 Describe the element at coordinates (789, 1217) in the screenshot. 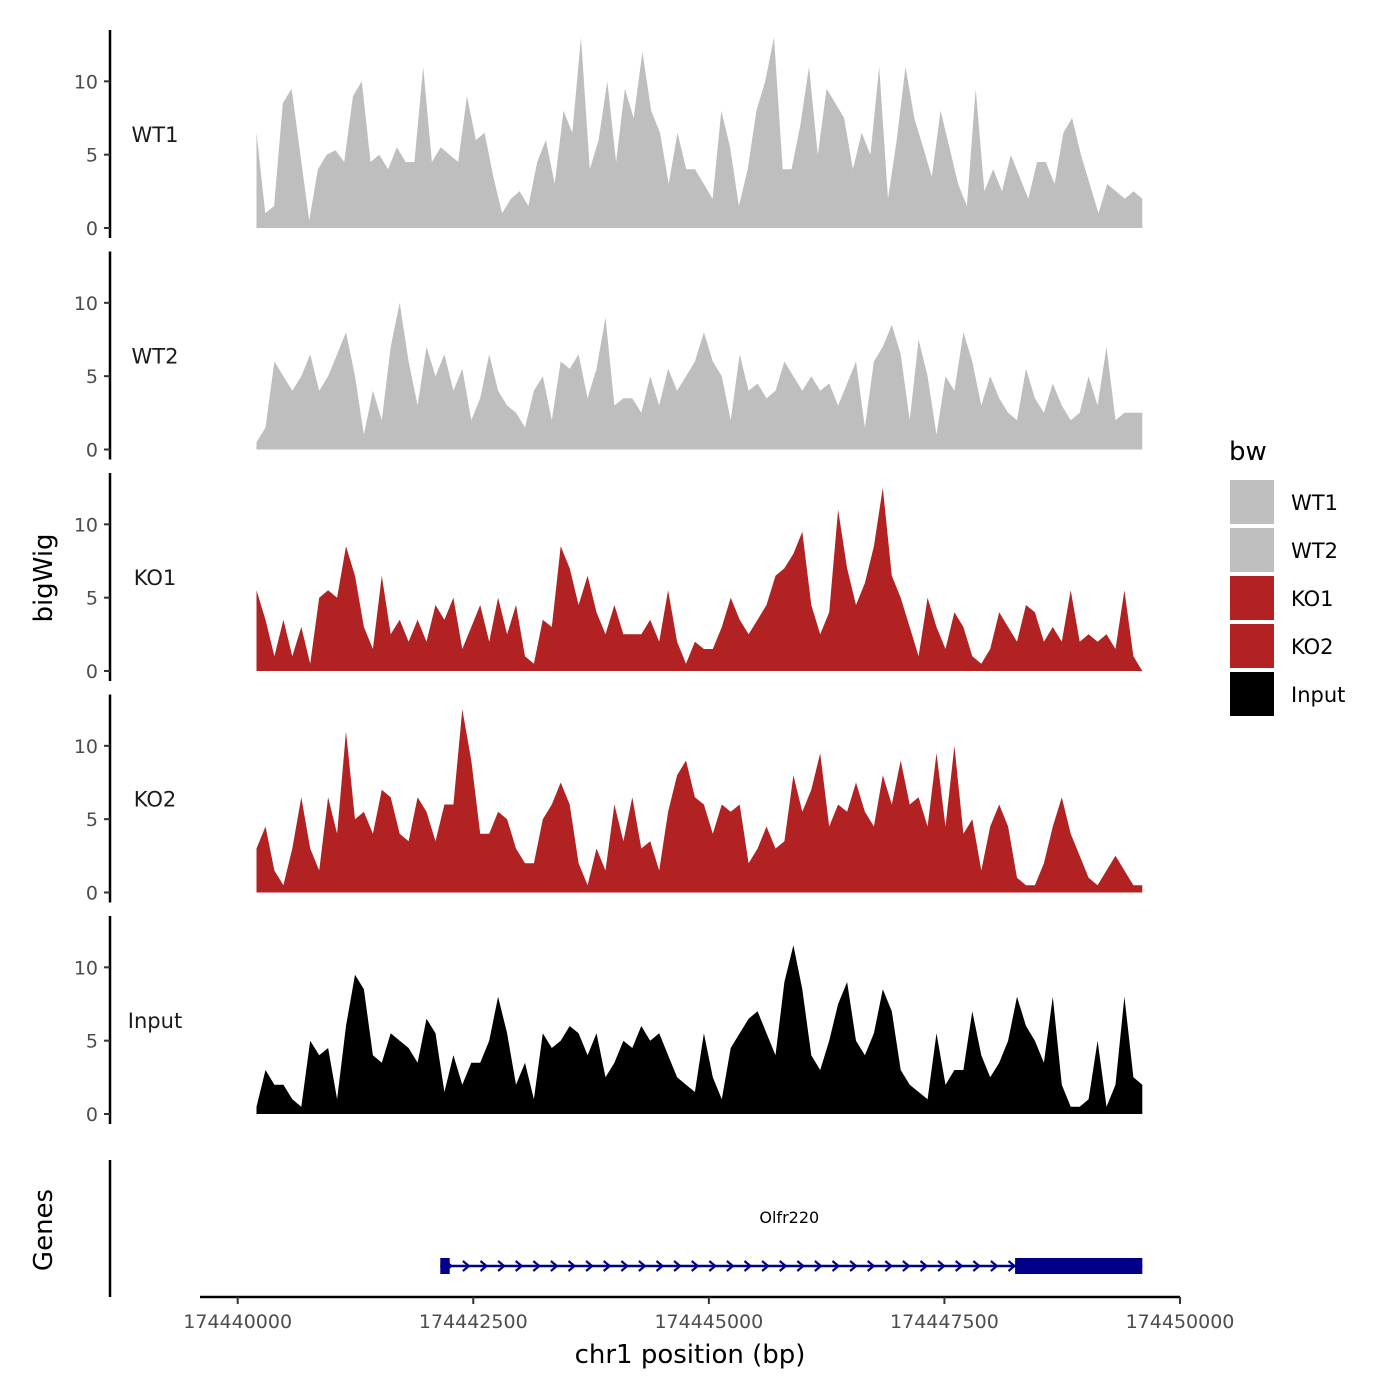

I see `gene-label: Olfr220` at that location.